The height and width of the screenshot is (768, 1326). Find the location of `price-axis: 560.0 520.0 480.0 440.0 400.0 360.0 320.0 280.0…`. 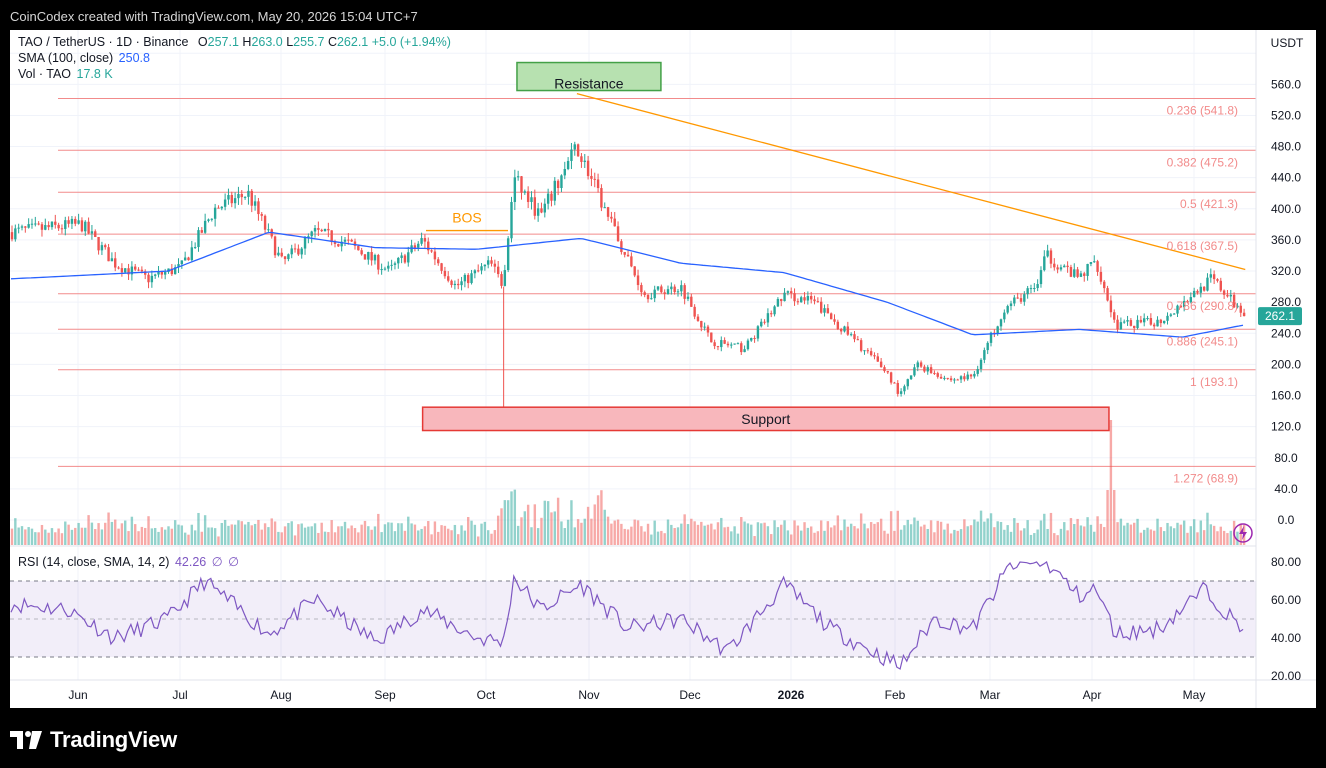

price-axis: 560.0 520.0 480.0 440.0 400.0 360.0 320.0 280.0… is located at coordinates (1286, 302).